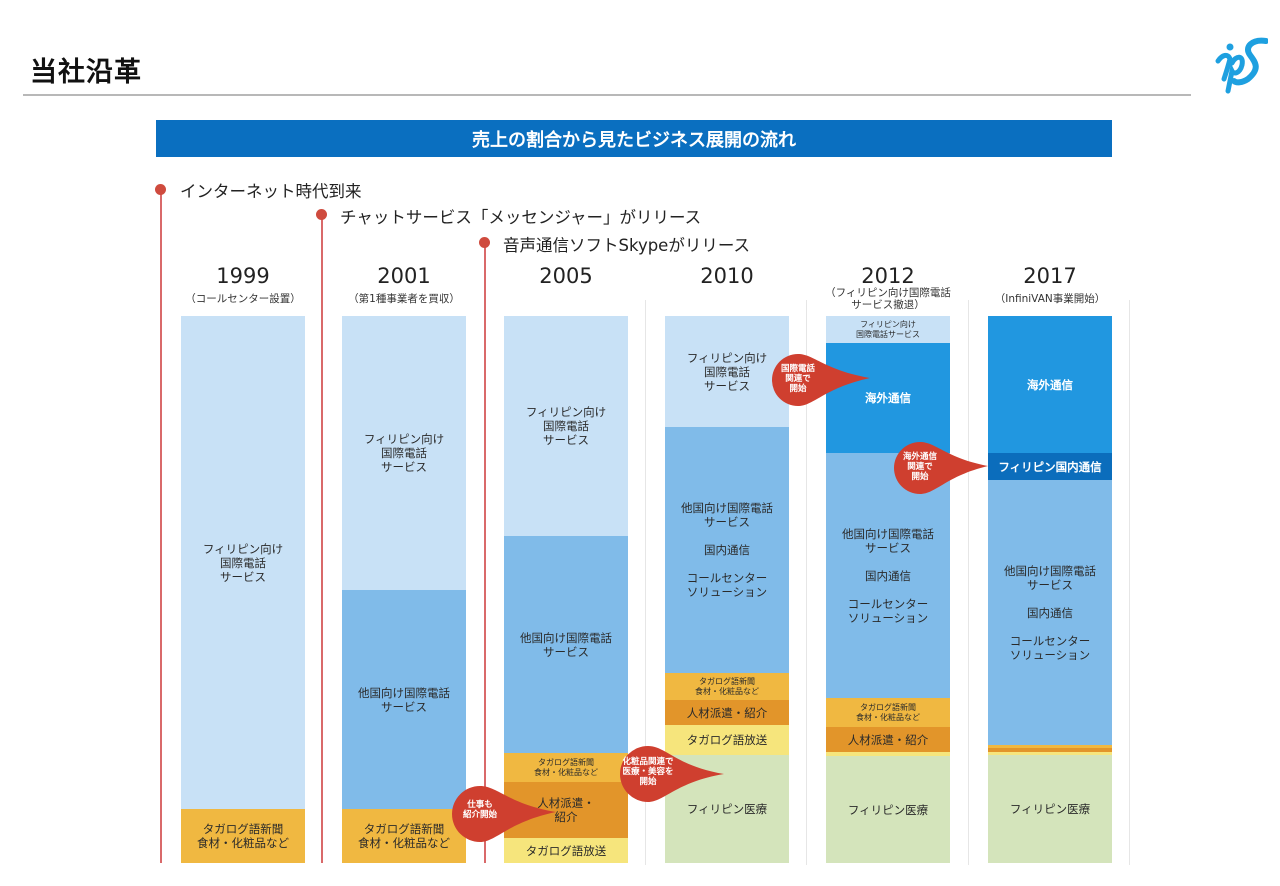 This screenshot has width=1280, height=886. What do you see at coordinates (1050, 746) in the screenshot?
I see `bar-segment-tagalog-newspaper` at bounding box center [1050, 746].